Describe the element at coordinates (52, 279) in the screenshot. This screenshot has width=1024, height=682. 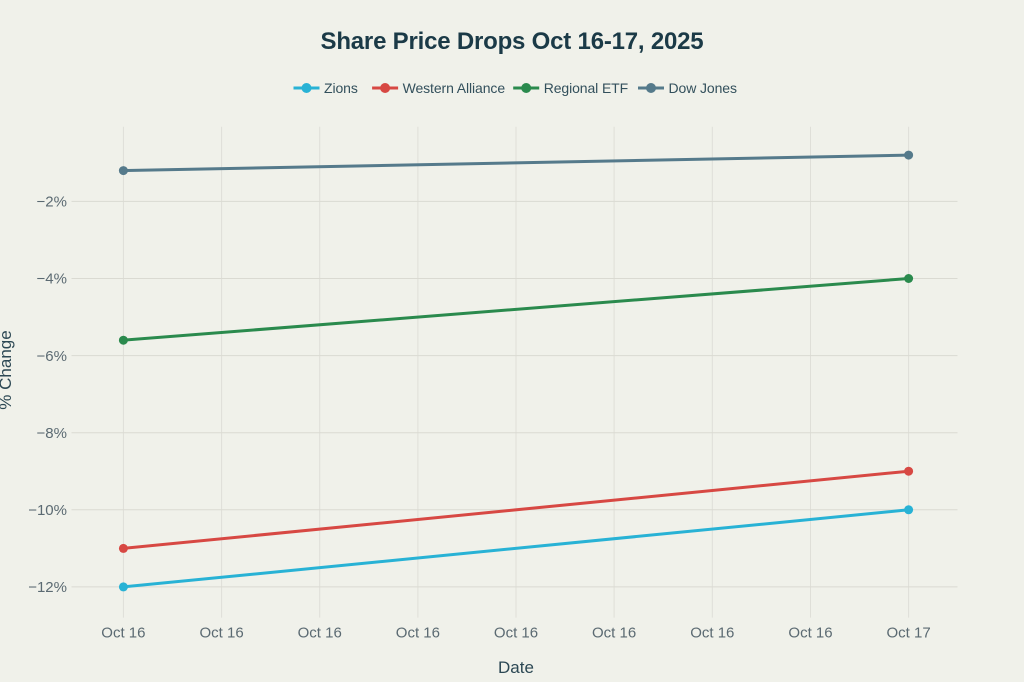
I see `svg-text: −4%` at that location.